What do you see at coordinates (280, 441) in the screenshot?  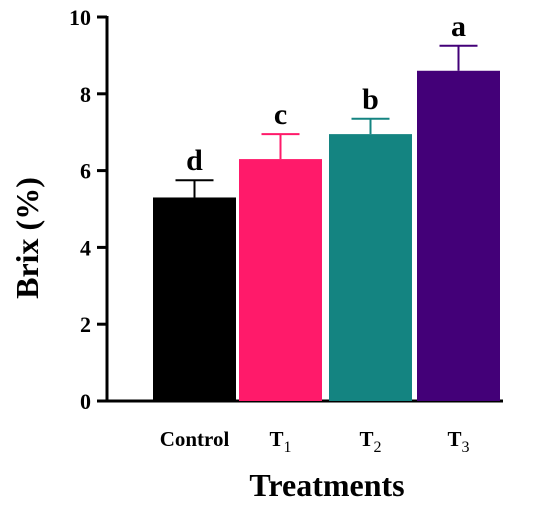 I see `x-tick-label: T1` at bounding box center [280, 441].